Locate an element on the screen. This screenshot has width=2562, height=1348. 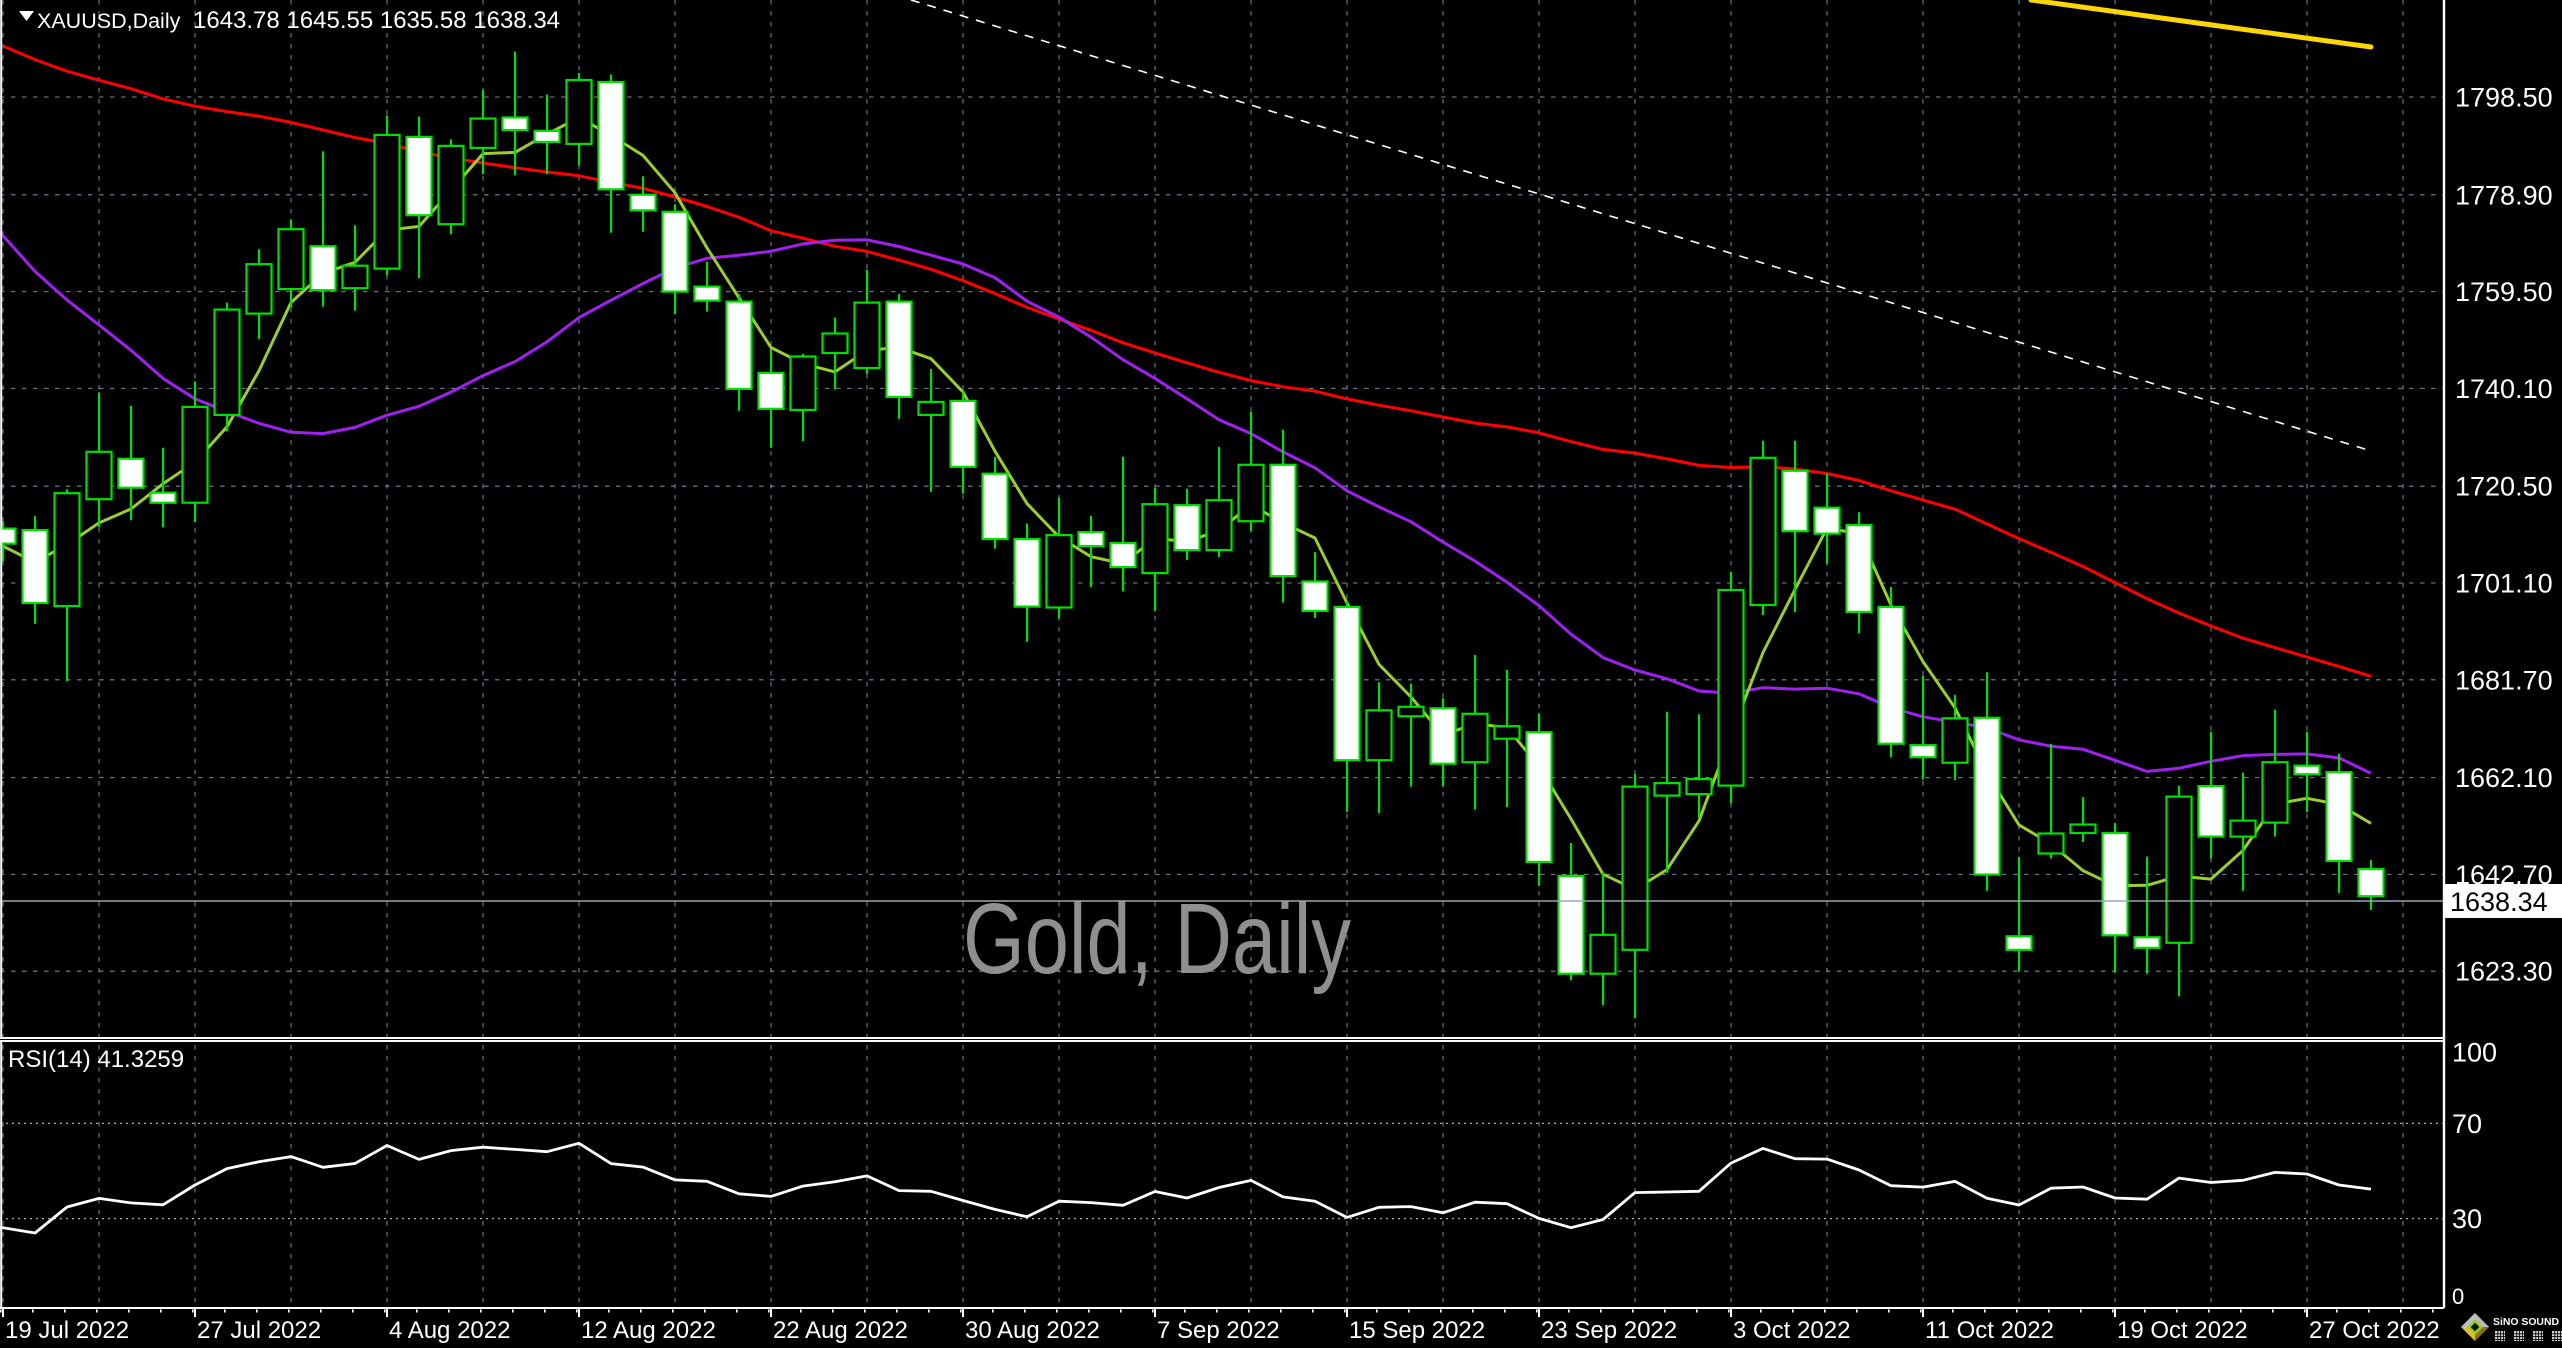
svg-text: 30 is located at coordinates (2467, 1219).